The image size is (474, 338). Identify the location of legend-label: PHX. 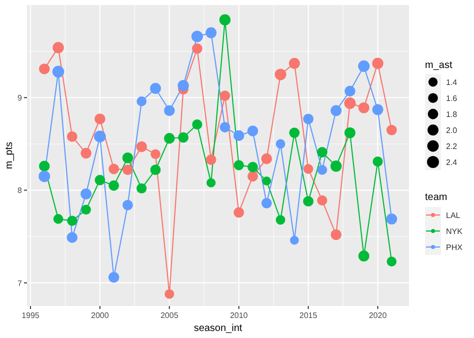
(455, 247).